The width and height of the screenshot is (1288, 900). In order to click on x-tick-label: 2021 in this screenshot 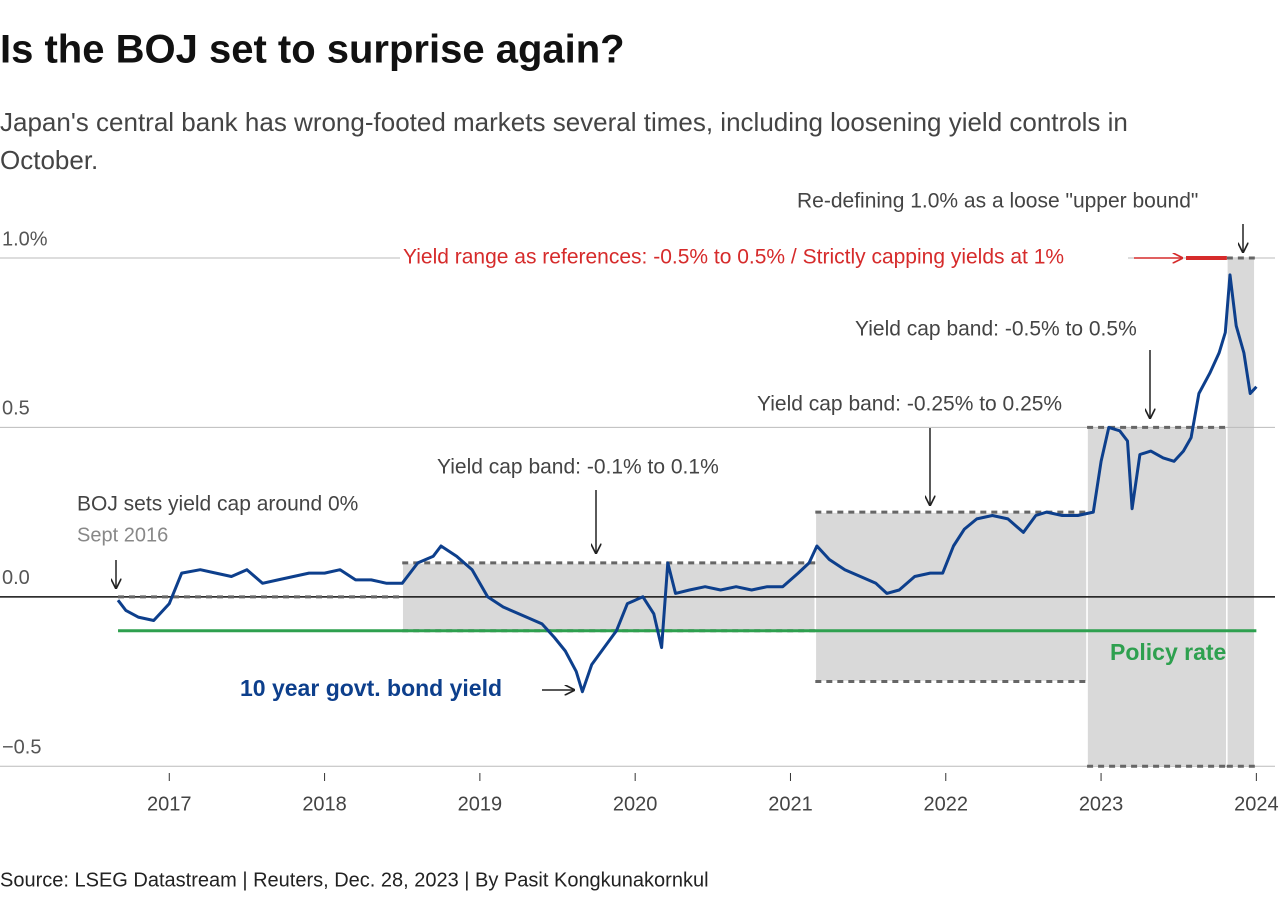, I will do `click(790, 804)`.